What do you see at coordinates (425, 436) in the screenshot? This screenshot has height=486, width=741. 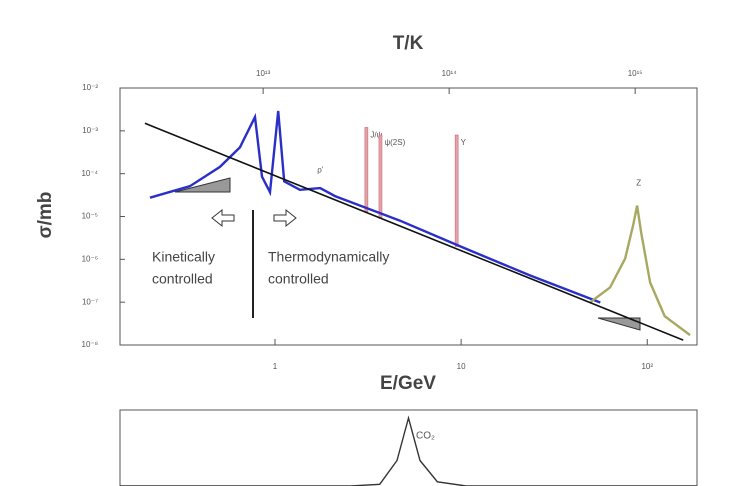 I see `lower-annotation: CO₂` at bounding box center [425, 436].